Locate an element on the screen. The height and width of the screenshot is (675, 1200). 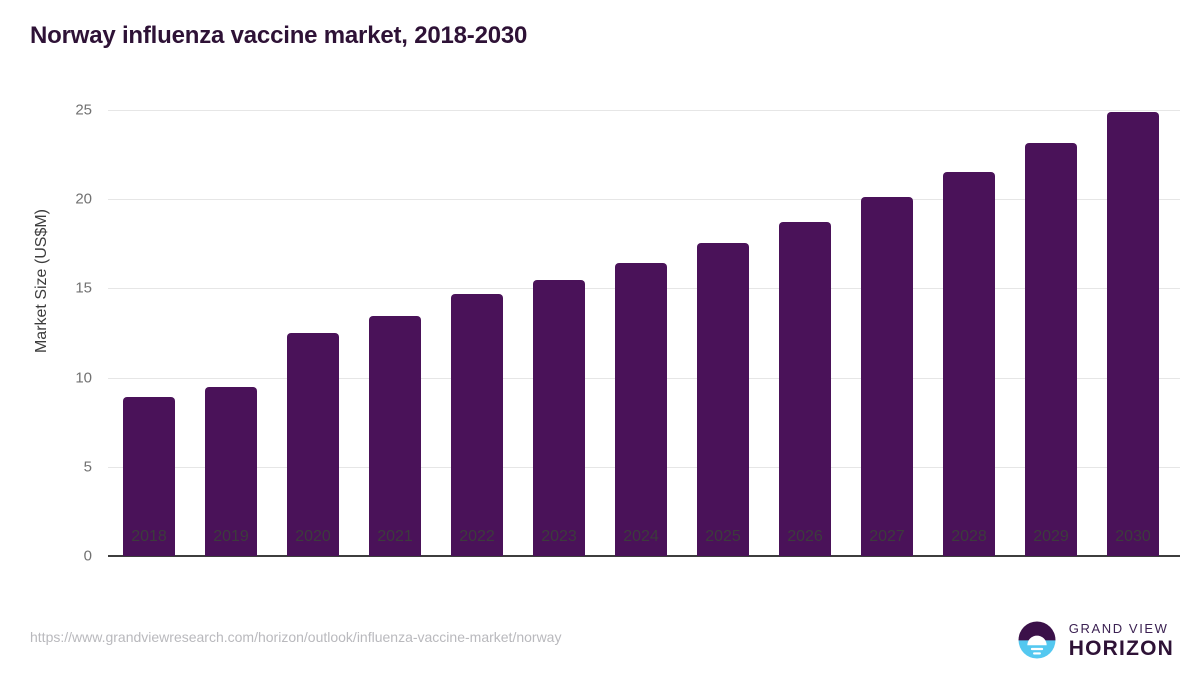
bar-2025 is located at coordinates (723, 399).